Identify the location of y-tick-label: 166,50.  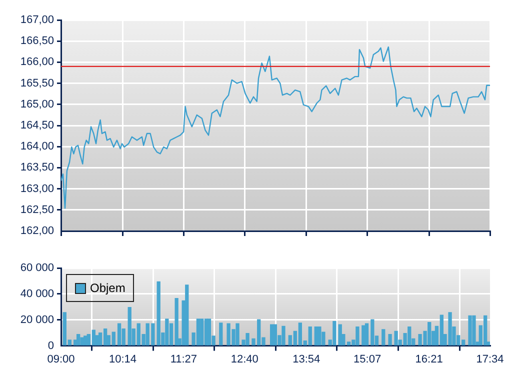
(37, 41).